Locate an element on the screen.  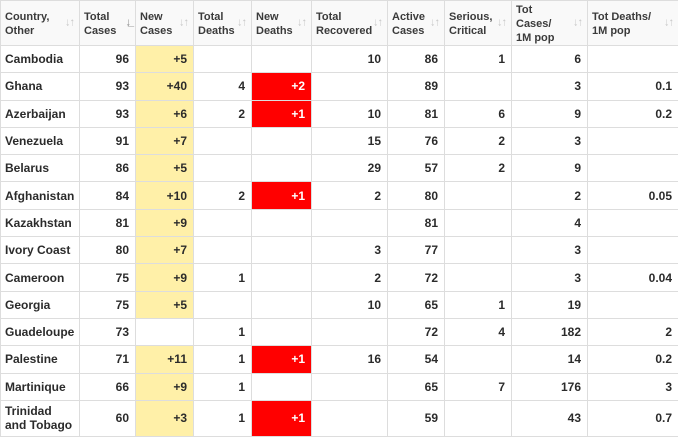
active-cases-cell: 86 is located at coordinates (416, 59).